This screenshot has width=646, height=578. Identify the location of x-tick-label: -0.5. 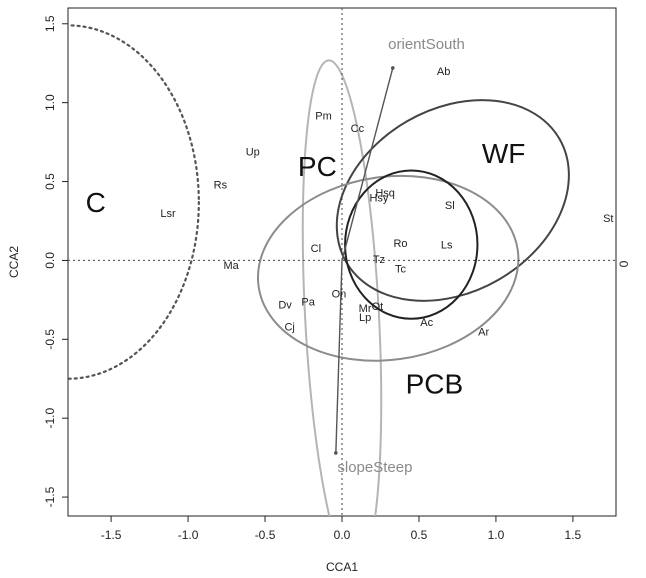
(265, 535).